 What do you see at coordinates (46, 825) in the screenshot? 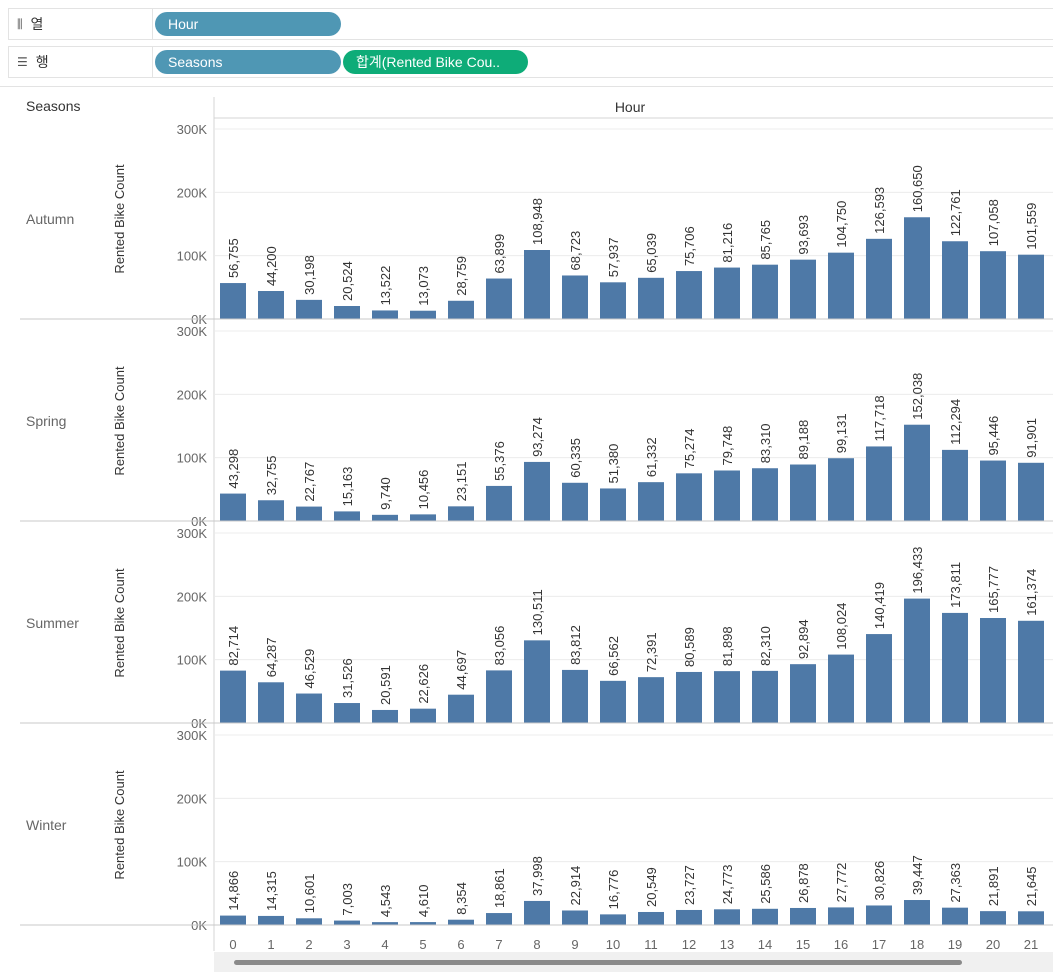
I see `season-label-winter: Winter` at bounding box center [46, 825].